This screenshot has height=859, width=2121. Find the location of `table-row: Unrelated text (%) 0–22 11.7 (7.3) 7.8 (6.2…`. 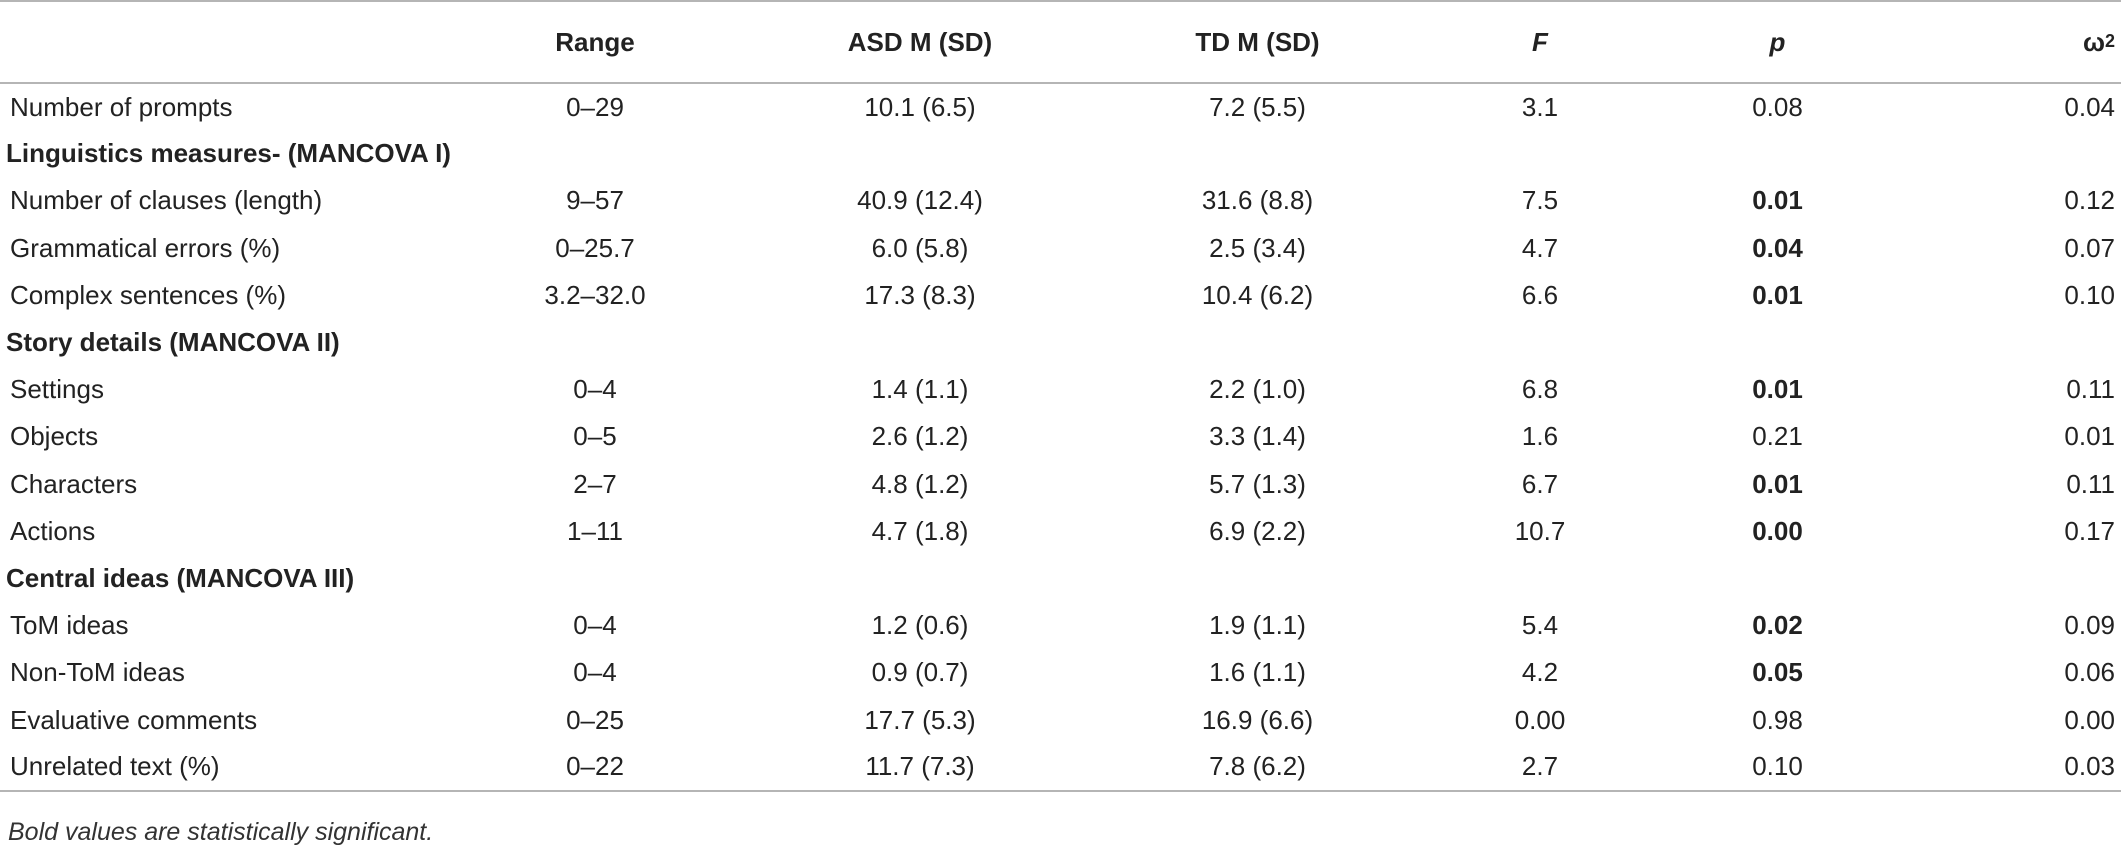

table-row: Unrelated text (%) 0–22 11.7 (7.3) 7.8 (6.2… is located at coordinates (1060, 767).